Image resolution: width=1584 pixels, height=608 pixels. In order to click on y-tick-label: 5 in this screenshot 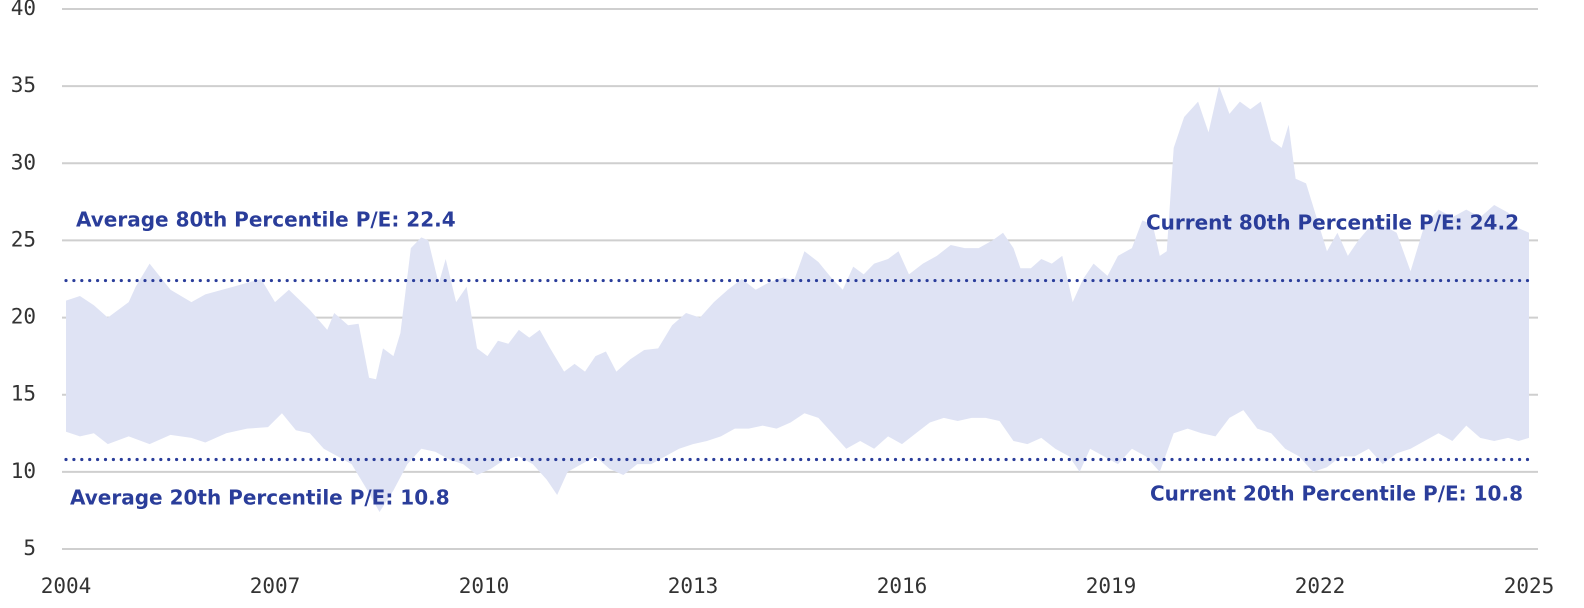, I will do `click(29, 548)`.